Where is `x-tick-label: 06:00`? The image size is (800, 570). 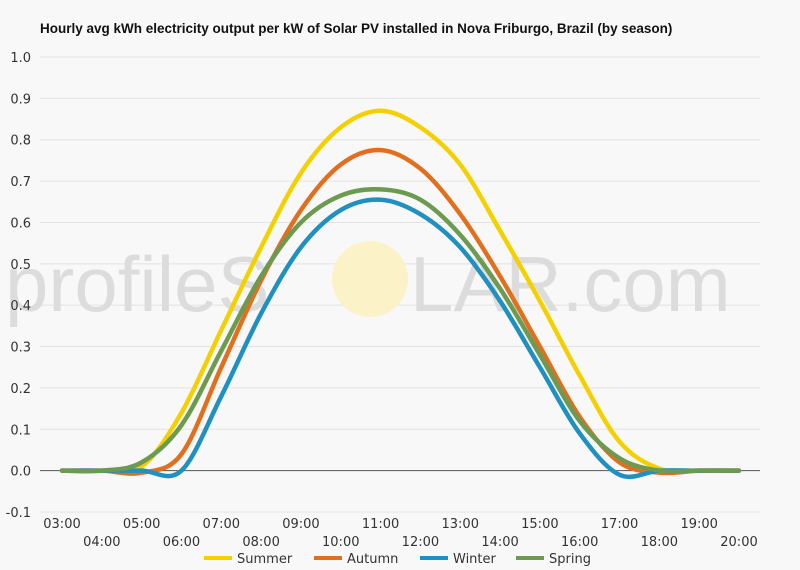
x-tick-label: 06:00 is located at coordinates (181, 542).